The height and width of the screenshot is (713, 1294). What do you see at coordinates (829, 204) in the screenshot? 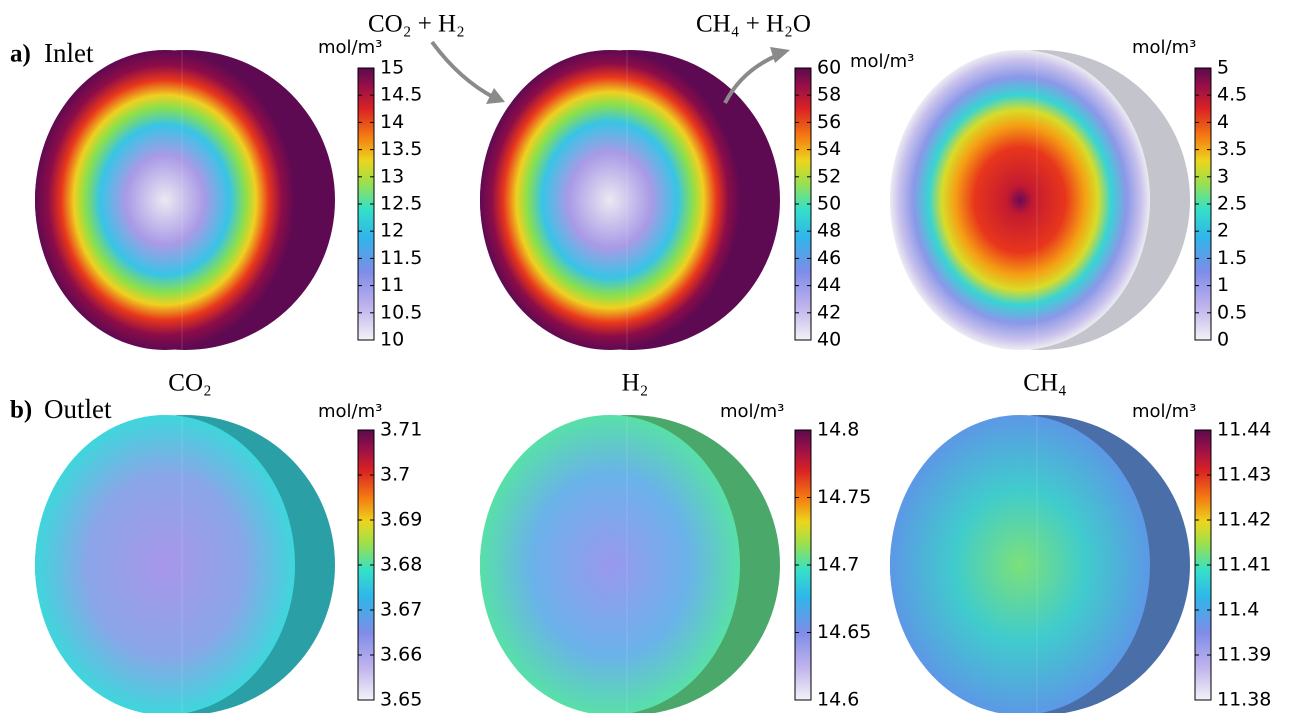
I see `colorbar-tick-label: 50` at bounding box center [829, 204].